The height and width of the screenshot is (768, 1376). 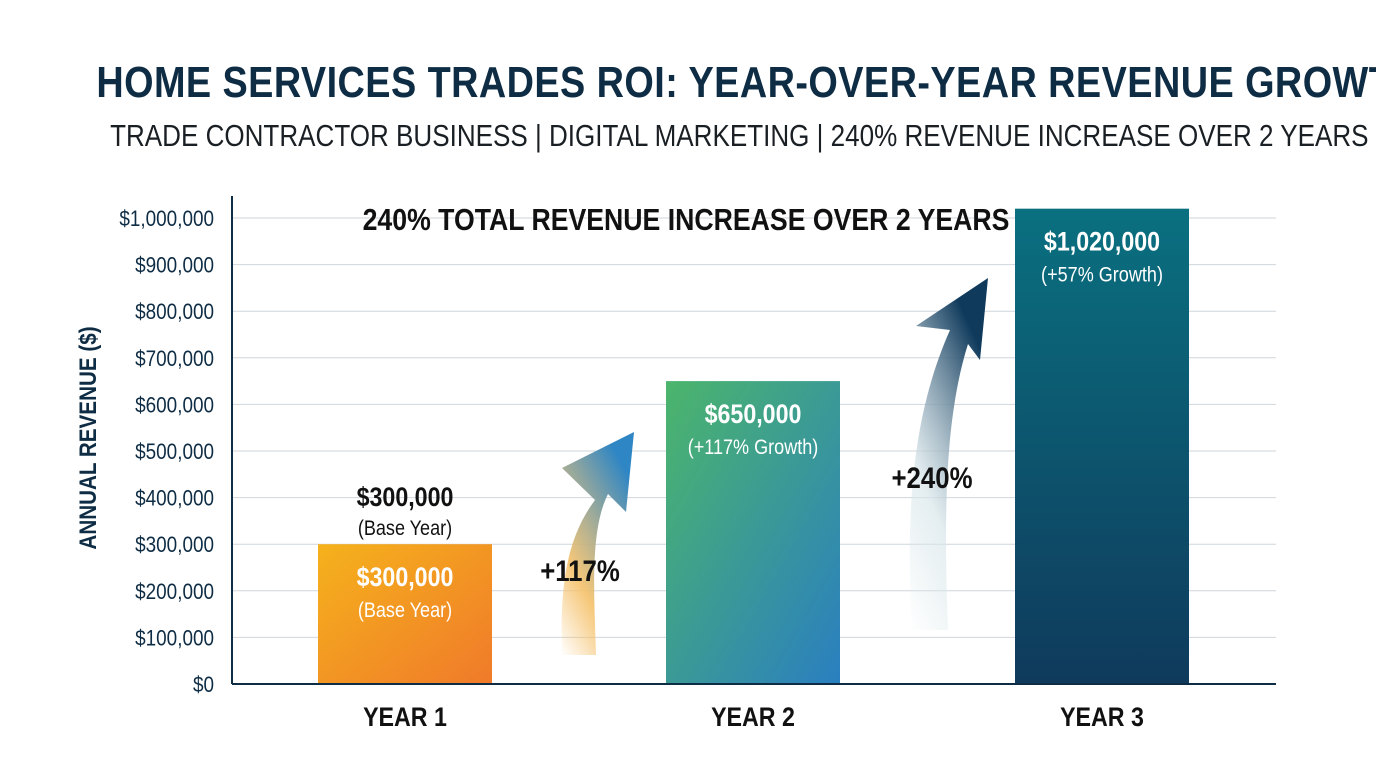 What do you see at coordinates (174, 265) in the screenshot?
I see `y-tick-label: $900,000` at bounding box center [174, 265].